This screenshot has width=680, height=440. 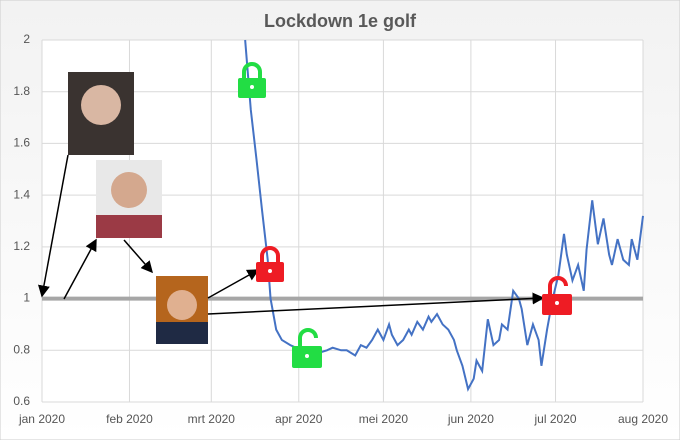 What do you see at coordinates (21, 401) in the screenshot?
I see `y-tick-label: 0.6` at bounding box center [21, 401].